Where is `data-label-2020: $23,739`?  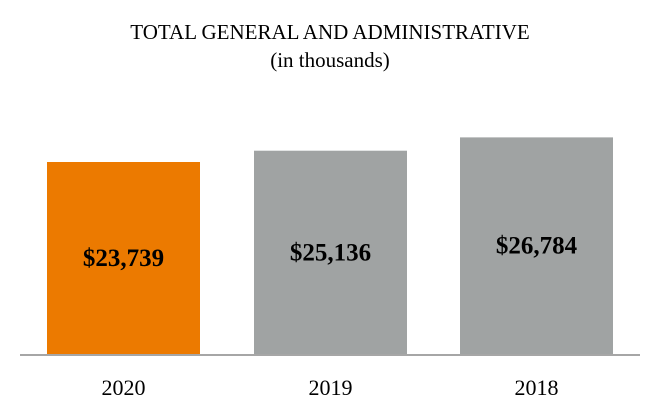 data-label-2020: $23,739 is located at coordinates (123, 258).